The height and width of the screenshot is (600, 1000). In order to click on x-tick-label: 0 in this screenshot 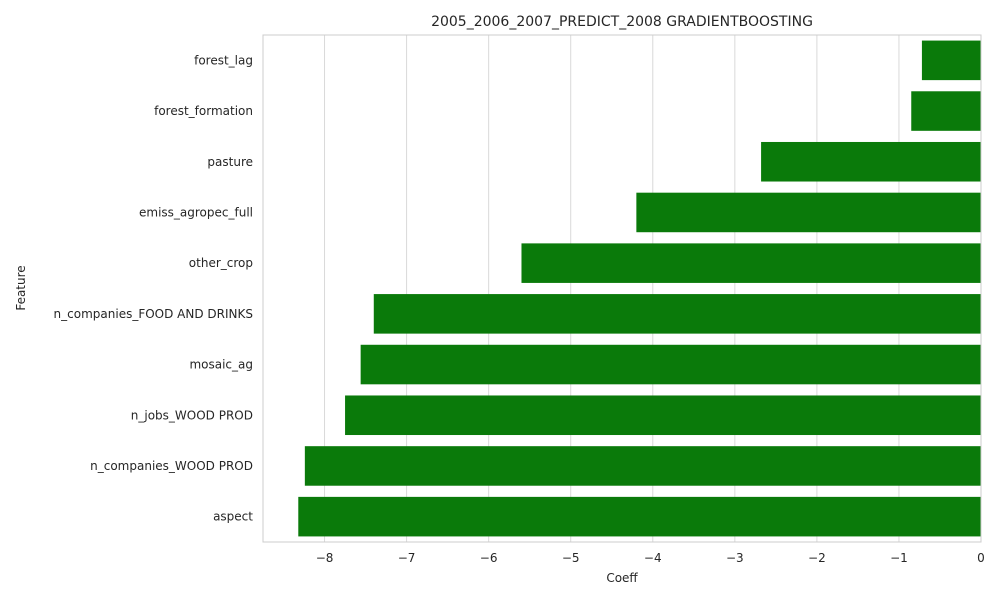, I will do `click(981, 558)`.